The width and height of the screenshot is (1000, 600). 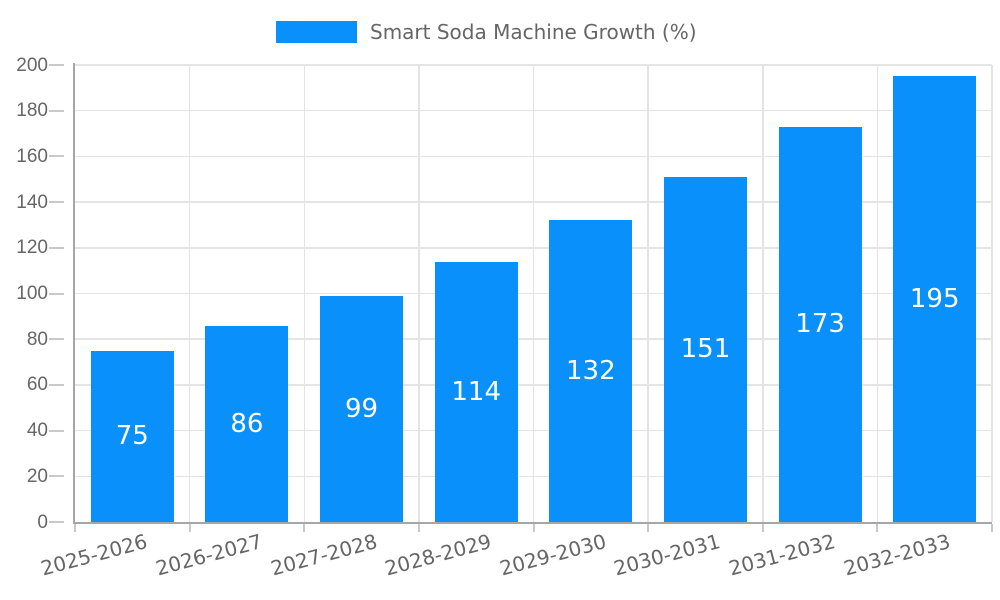 I want to click on x-tick-label-2027-2028: 2027-2028, so click(x=323, y=555).